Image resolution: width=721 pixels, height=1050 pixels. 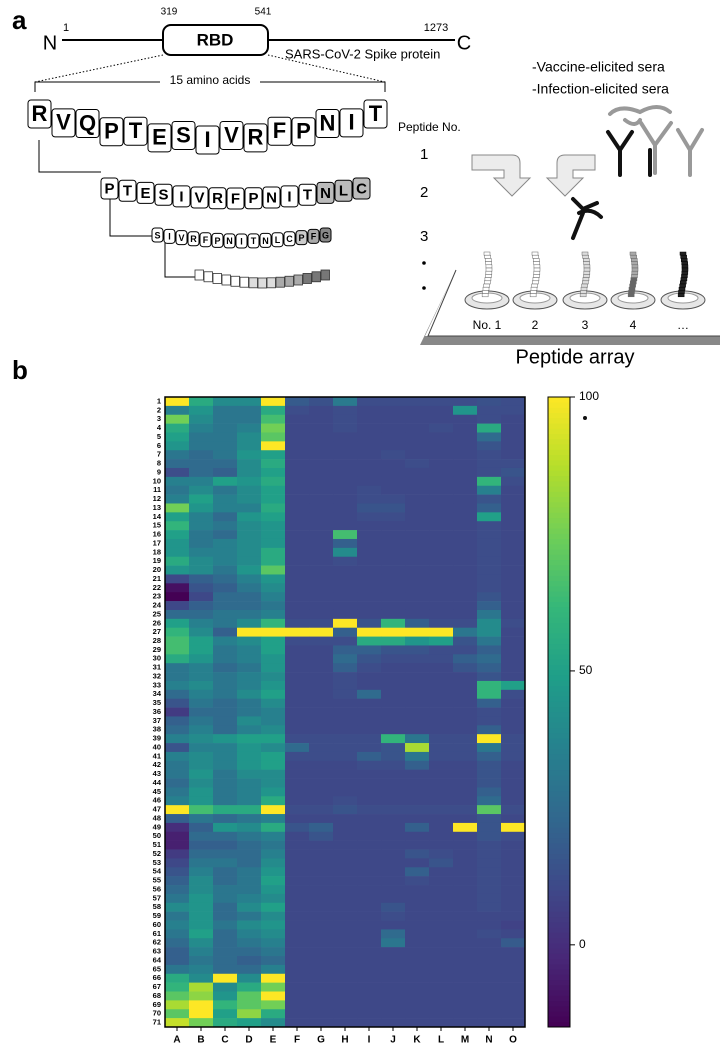 What do you see at coordinates (157, 968) in the screenshot?
I see `row-label: 65` at bounding box center [157, 968].